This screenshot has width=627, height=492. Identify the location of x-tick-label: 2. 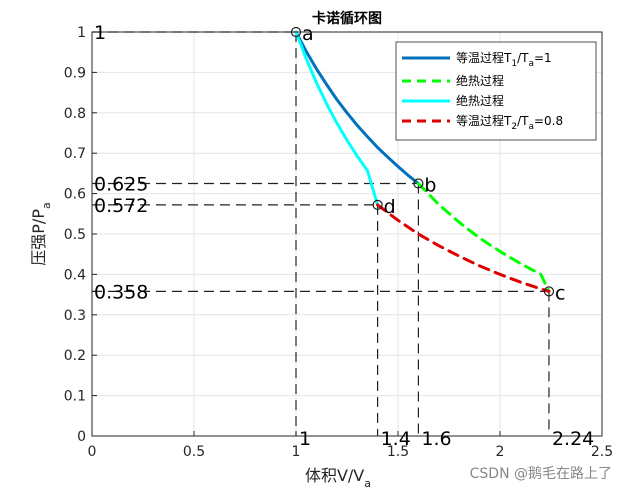
(500, 452).